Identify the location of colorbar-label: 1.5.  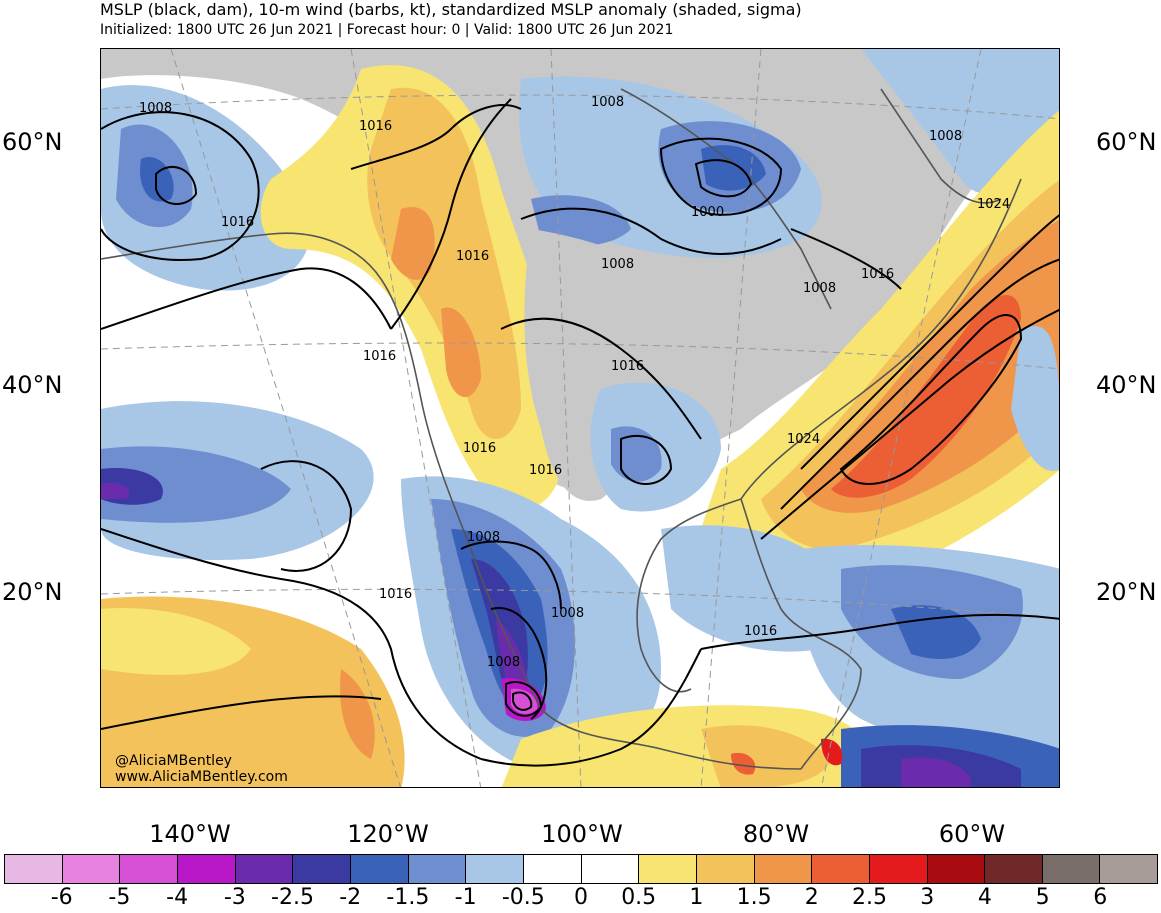
(754, 897).